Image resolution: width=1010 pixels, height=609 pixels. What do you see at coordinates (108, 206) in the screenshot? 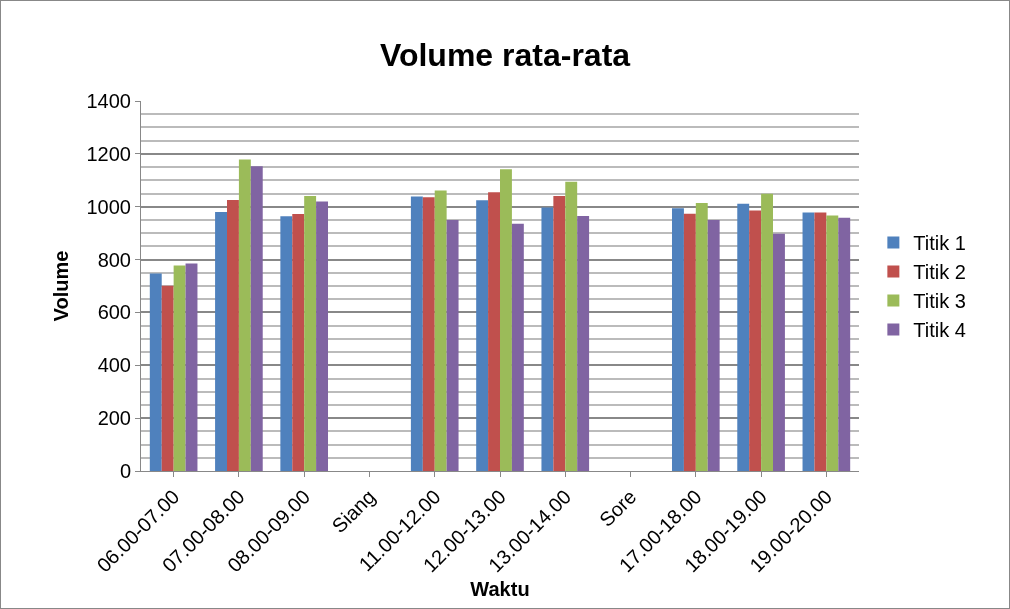
I see `y-tick-label: 1000` at bounding box center [108, 206].